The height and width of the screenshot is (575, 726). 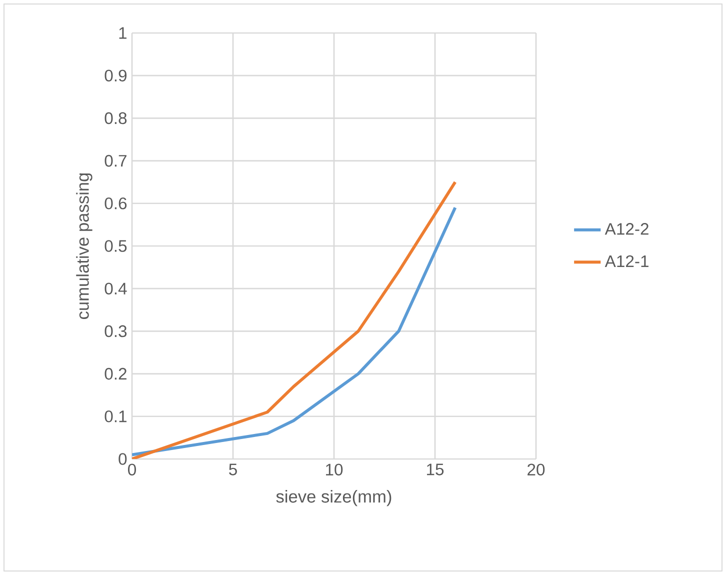 What do you see at coordinates (122, 33) in the screenshot?
I see `y-tick-label: 1` at bounding box center [122, 33].